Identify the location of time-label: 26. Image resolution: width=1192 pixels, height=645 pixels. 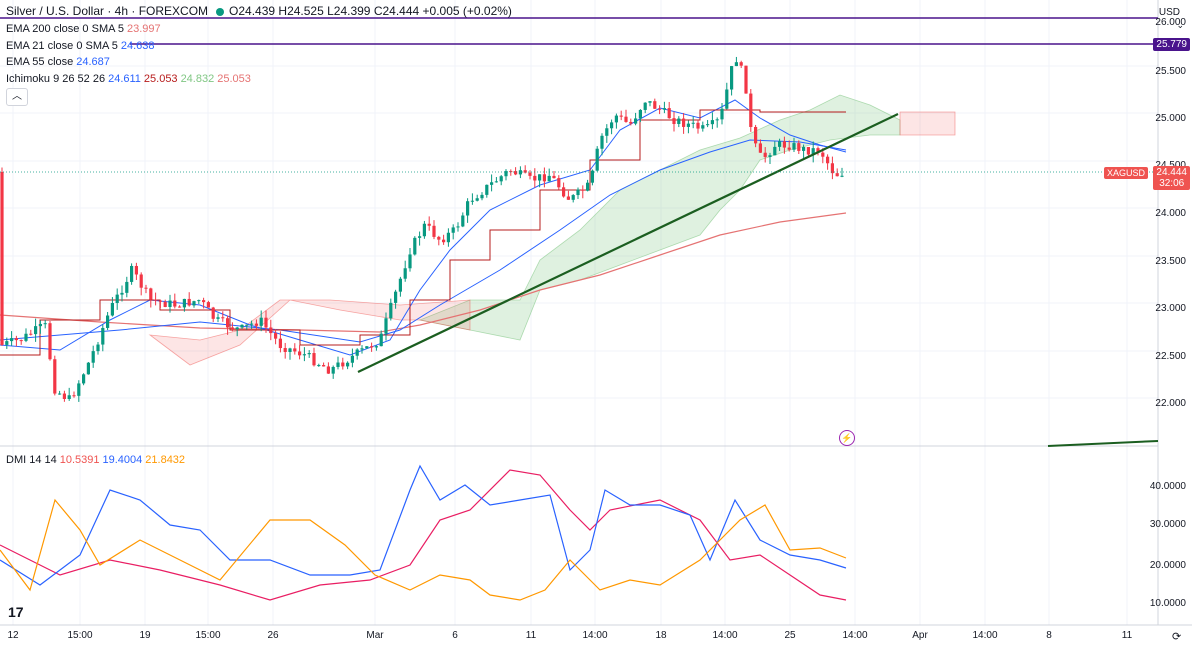
(273, 635).